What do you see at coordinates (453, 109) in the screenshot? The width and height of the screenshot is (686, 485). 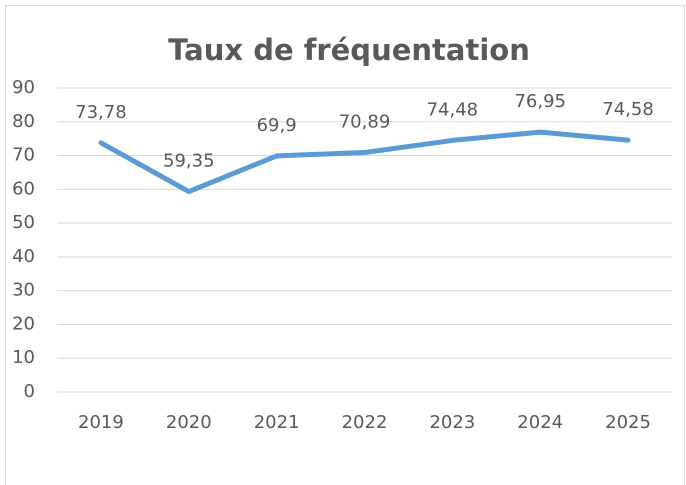 I see `data-label: 74,48` at bounding box center [453, 109].